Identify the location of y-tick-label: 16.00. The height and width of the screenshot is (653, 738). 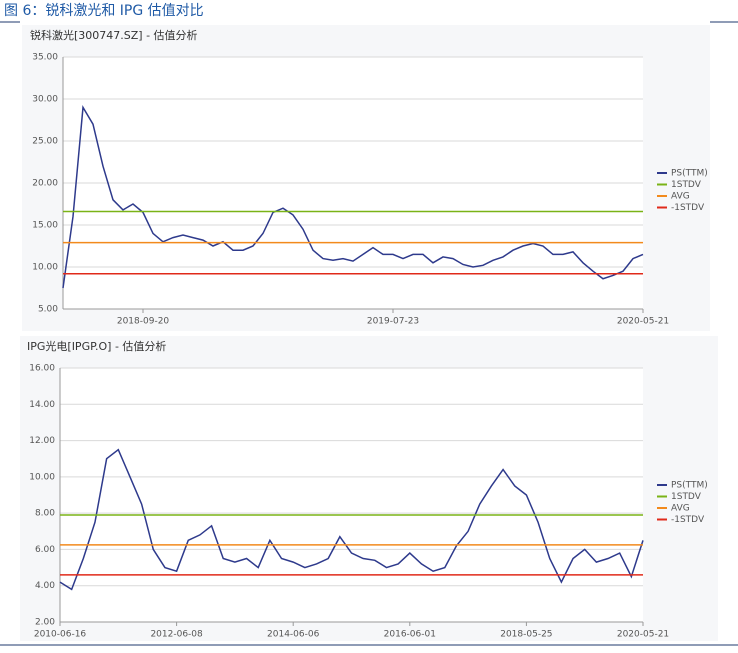
(42, 369).